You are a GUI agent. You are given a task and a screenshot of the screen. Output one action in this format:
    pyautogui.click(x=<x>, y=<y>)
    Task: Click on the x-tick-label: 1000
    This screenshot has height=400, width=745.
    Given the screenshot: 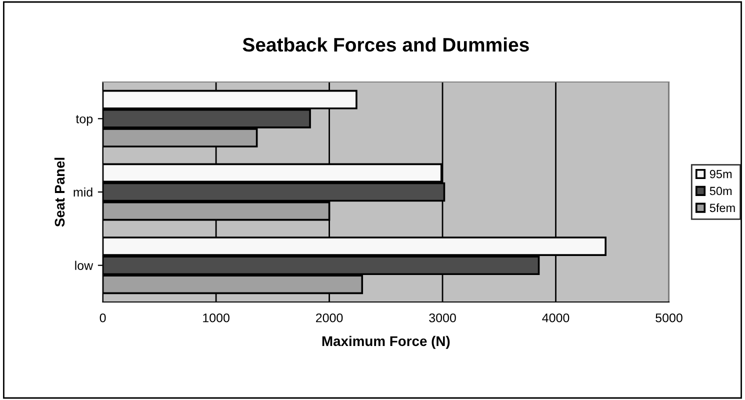 What is the action you would take?
    pyautogui.click(x=216, y=317)
    